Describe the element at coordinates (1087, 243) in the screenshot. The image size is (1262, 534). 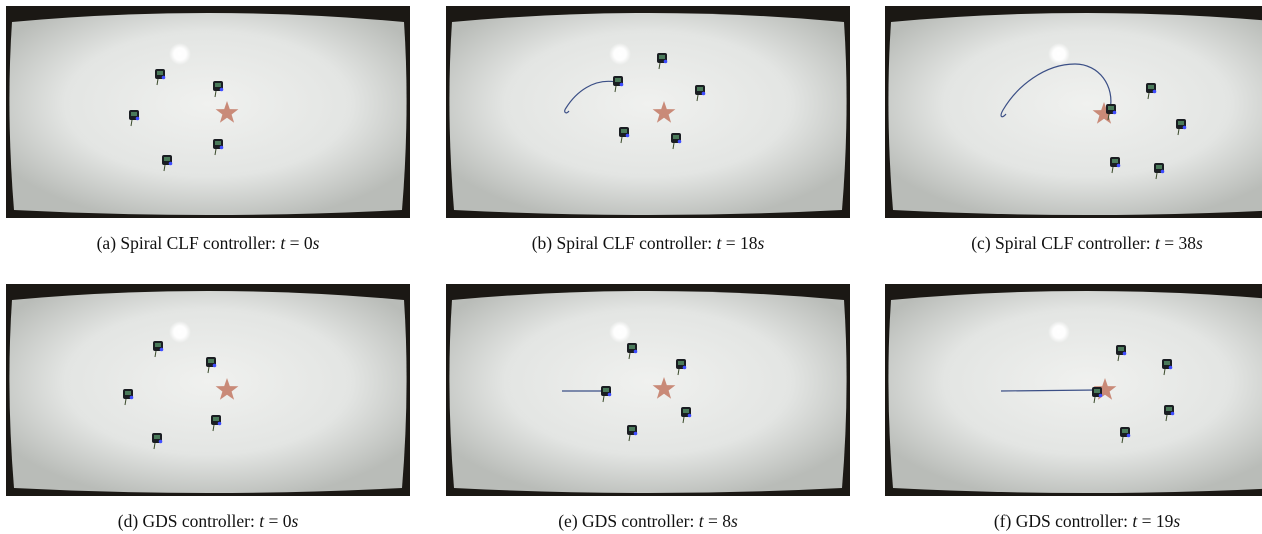
I see `panel-caption: (c) Spiral CLF controller: t = 38s` at that location.